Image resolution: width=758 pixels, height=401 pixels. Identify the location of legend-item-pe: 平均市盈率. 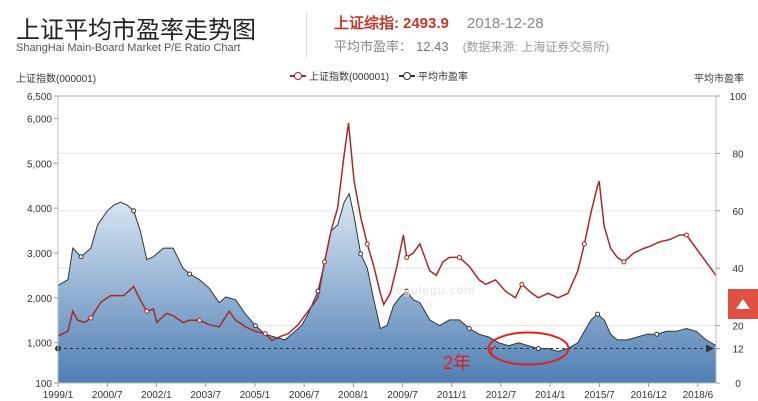
(433, 75).